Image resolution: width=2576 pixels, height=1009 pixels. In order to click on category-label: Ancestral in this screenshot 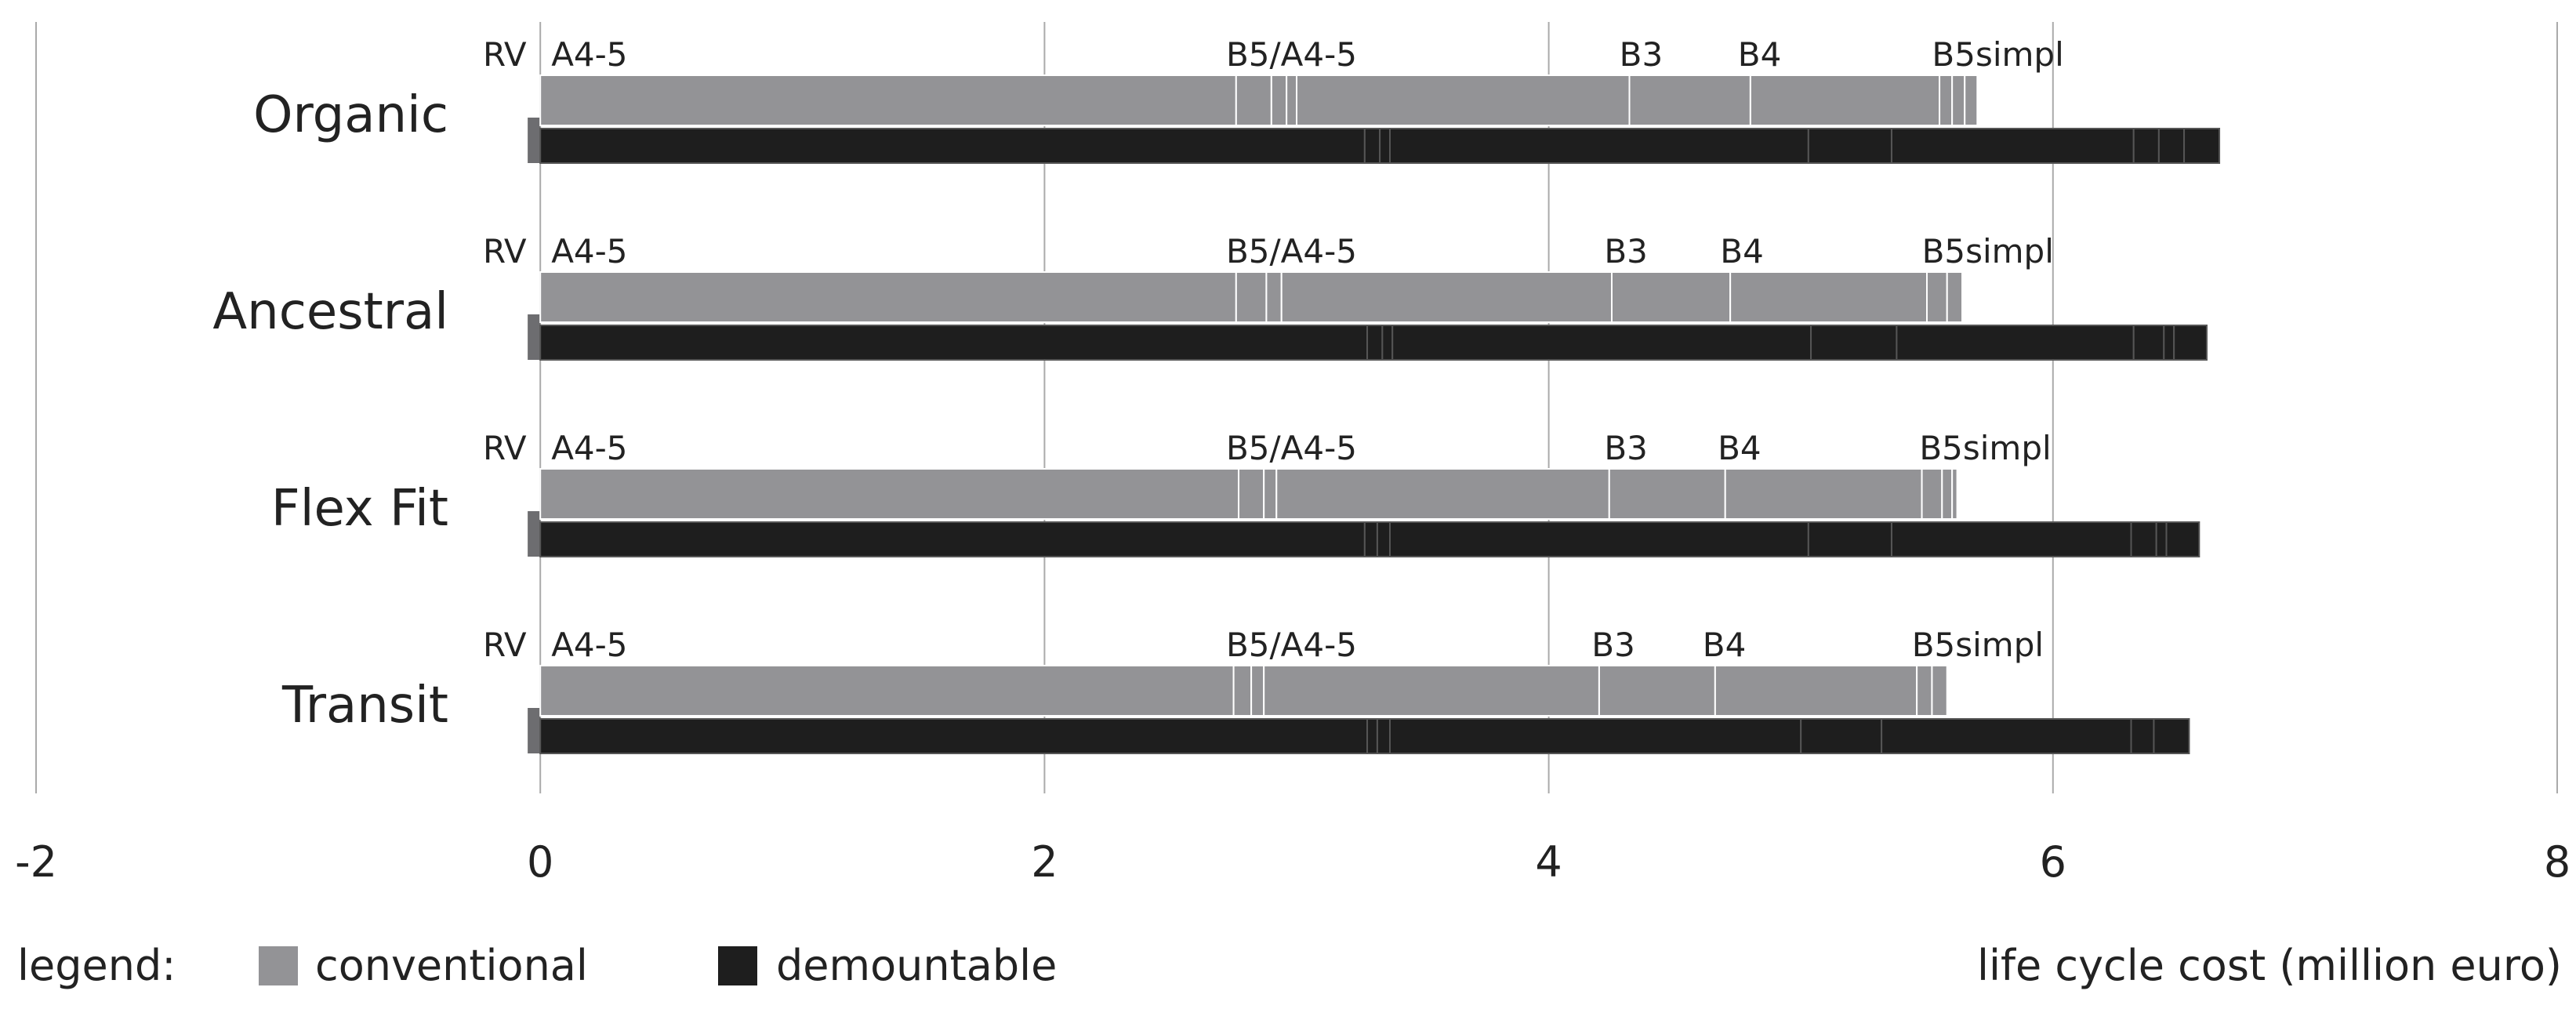, I will do `click(330, 312)`.